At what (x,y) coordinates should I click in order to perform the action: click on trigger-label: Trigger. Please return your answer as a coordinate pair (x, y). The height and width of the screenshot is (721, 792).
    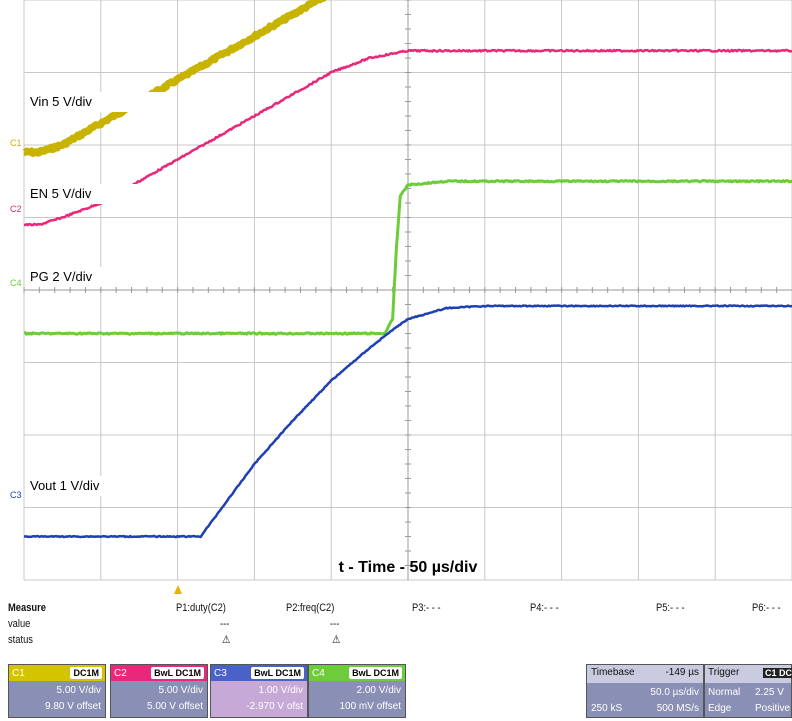
    Looking at the image, I should click on (724, 672).